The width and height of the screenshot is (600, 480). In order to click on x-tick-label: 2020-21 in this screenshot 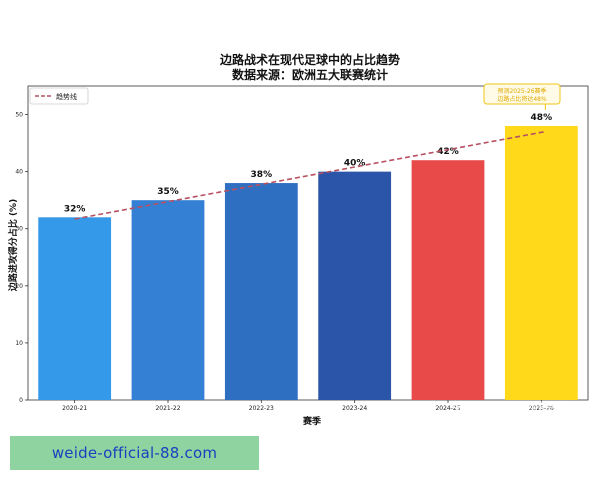, I will do `click(74, 408)`.